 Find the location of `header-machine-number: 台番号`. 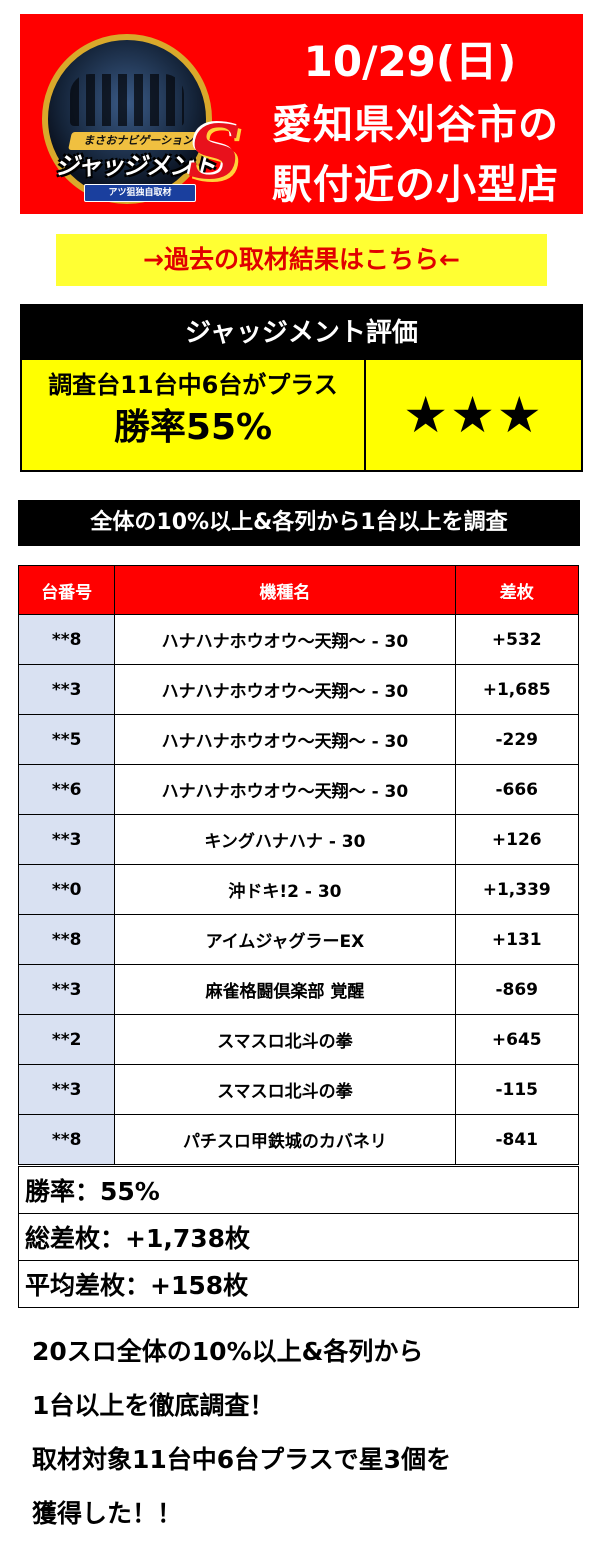

header-machine-number: 台番号 is located at coordinates (66, 590).